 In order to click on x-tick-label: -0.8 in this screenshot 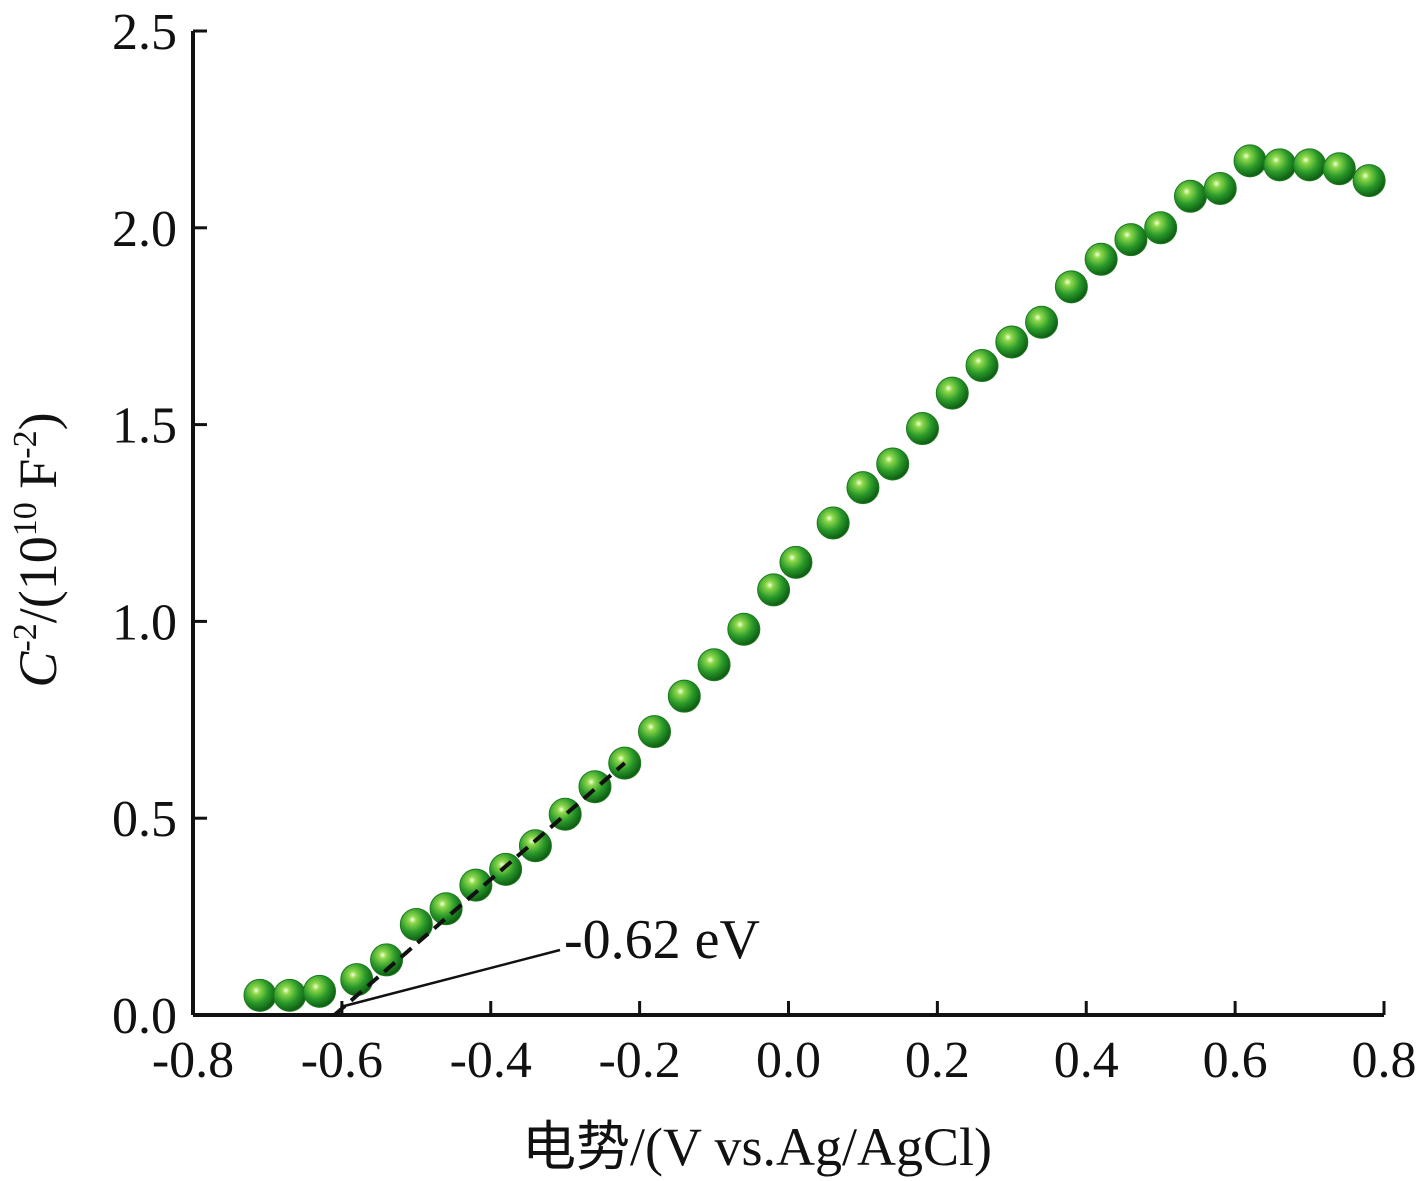, I will do `click(193, 1060)`.